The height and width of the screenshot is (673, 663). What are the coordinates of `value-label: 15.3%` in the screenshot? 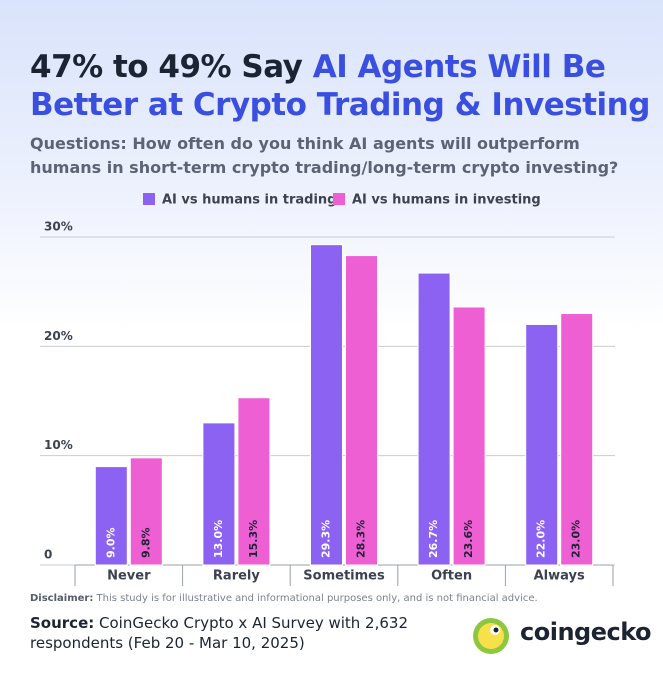 It's located at (253, 539).